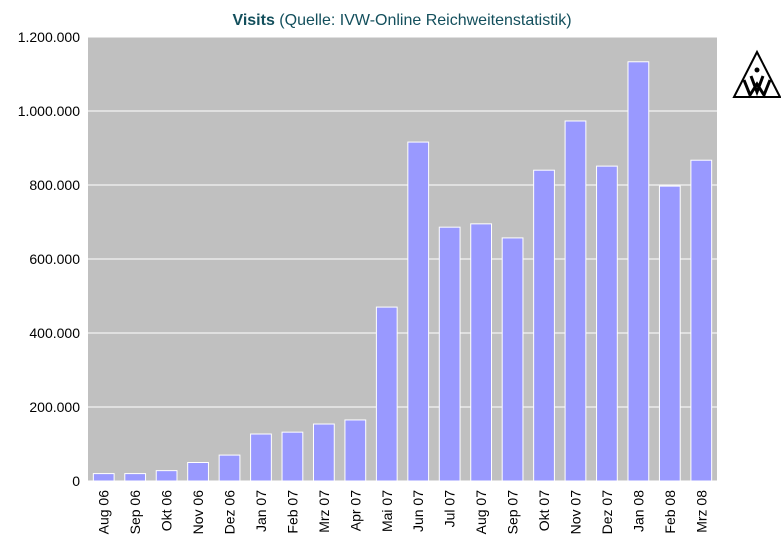 The width and height of the screenshot is (781, 553). What do you see at coordinates (513, 512) in the screenshot?
I see `x-tick-label: Sep 07` at bounding box center [513, 512].